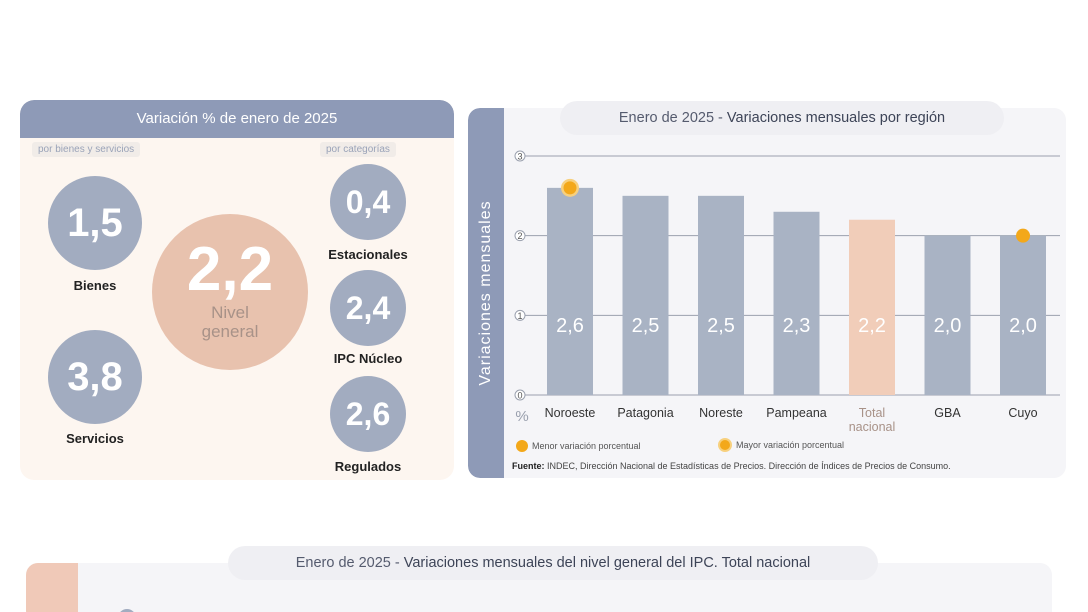  What do you see at coordinates (725, 445) in the screenshot?
I see `max-marker-icon` at bounding box center [725, 445].